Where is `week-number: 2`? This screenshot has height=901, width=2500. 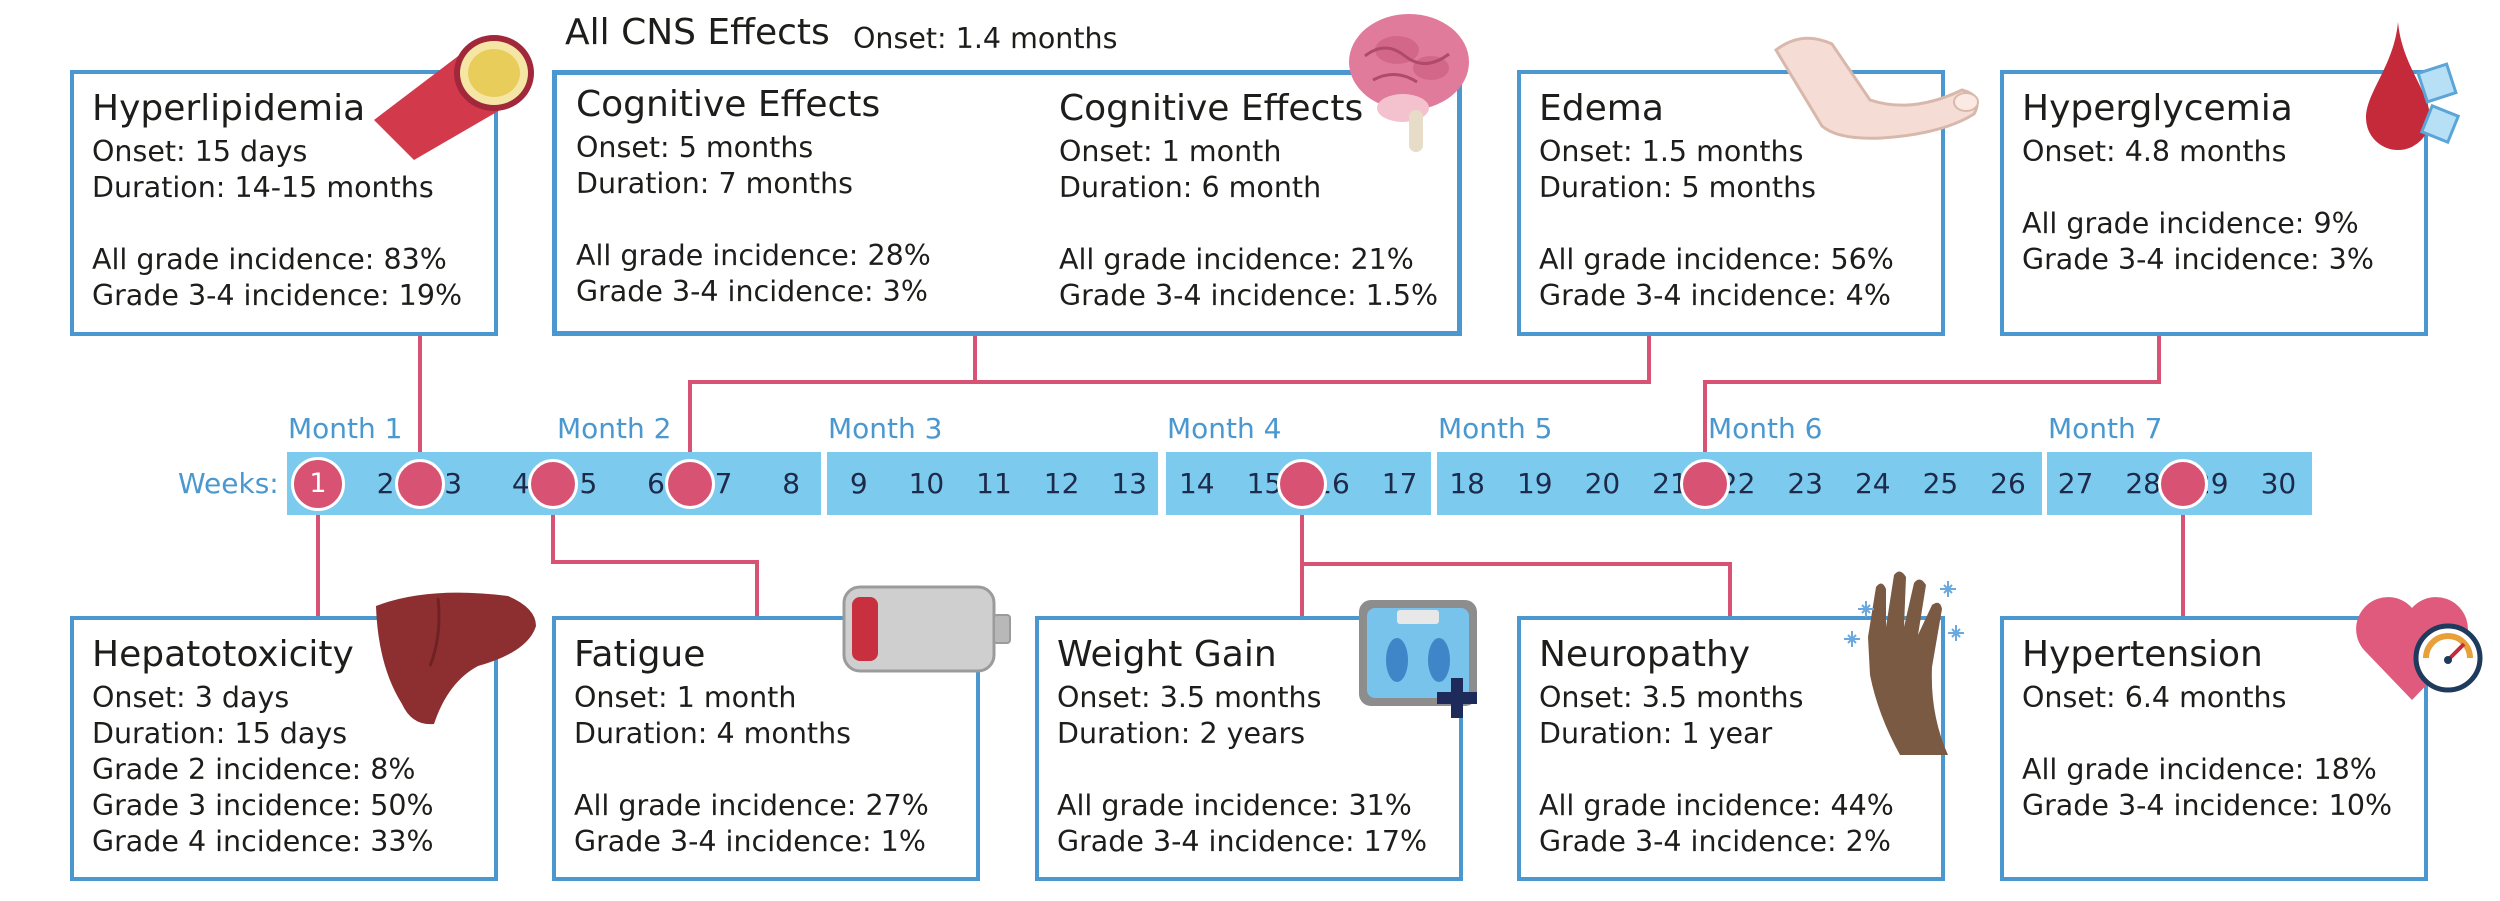
week-number: 2 is located at coordinates (385, 483).